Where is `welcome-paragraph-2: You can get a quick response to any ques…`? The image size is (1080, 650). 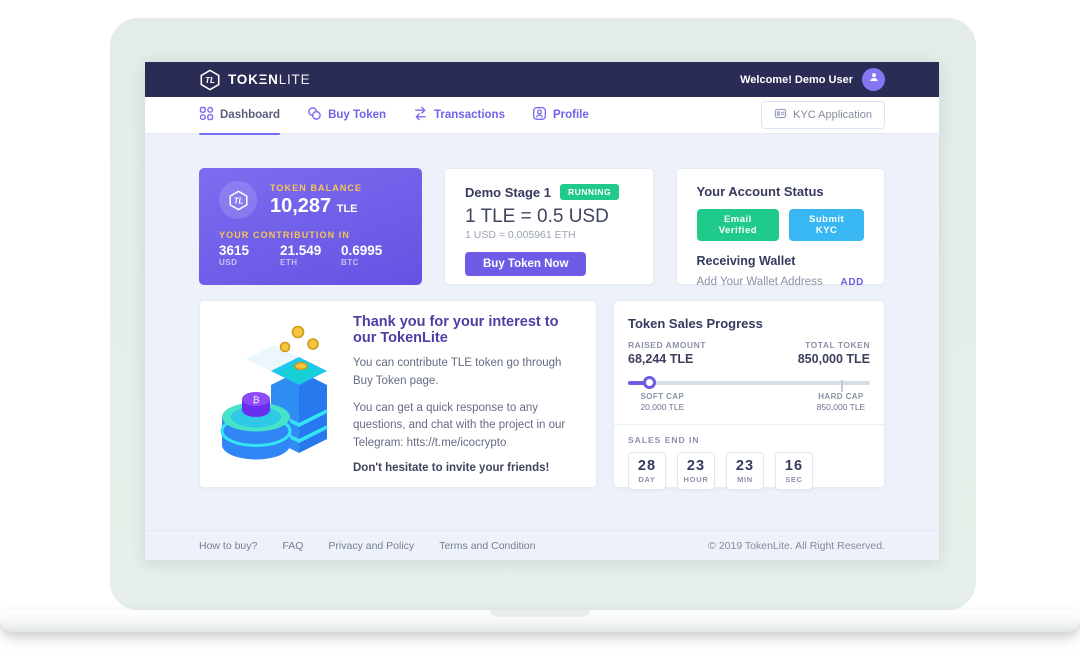 welcome-paragraph-2: You can get a quick response to any ques… is located at coordinates (459, 425).